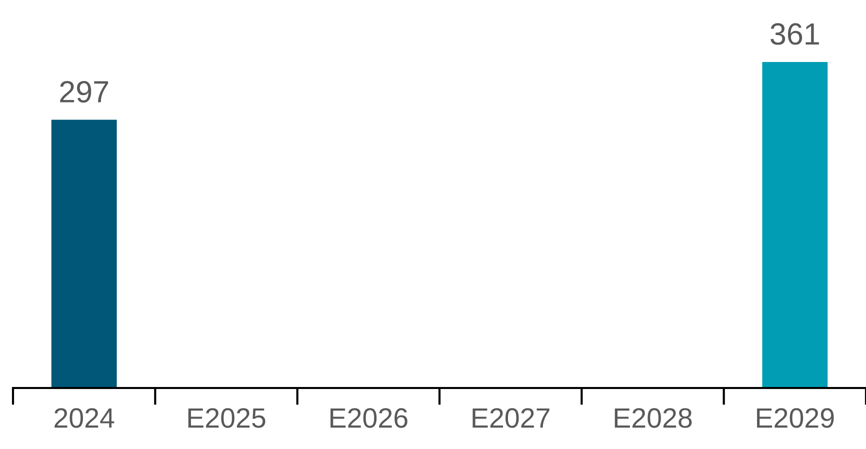 The width and height of the screenshot is (866, 449). Describe the element at coordinates (653, 418) in the screenshot. I see `x-tick-label: E2028` at that location.